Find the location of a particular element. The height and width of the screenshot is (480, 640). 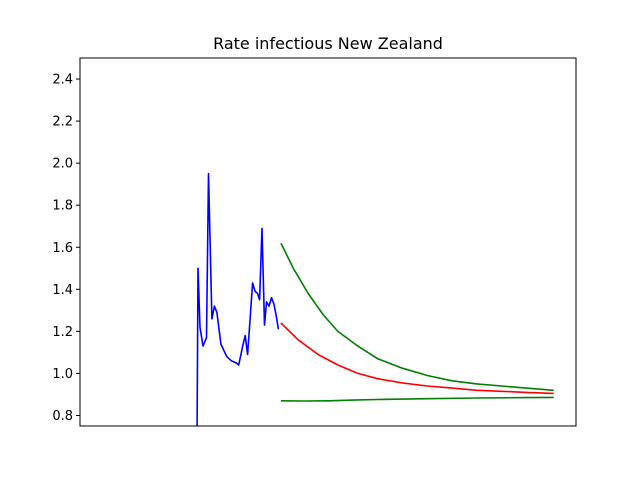

y-tick-label: 1.0 is located at coordinates (62, 374).